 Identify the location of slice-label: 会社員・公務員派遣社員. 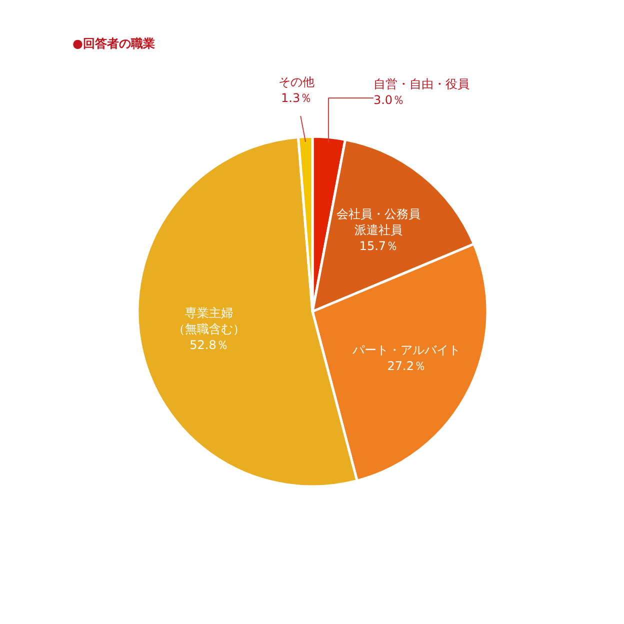
(378, 221).